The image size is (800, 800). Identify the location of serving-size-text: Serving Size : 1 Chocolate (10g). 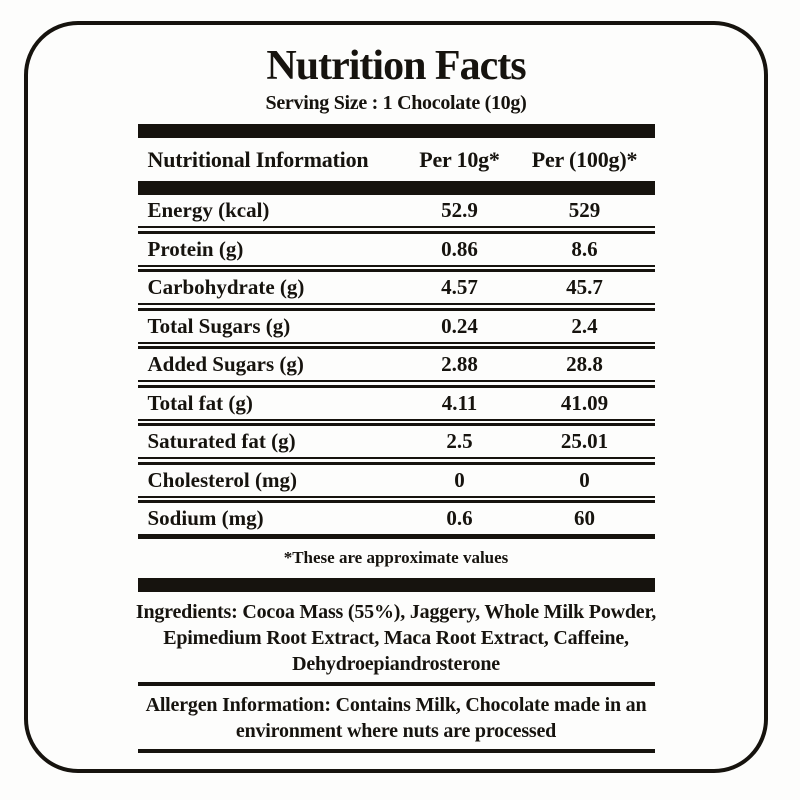
(396, 103).